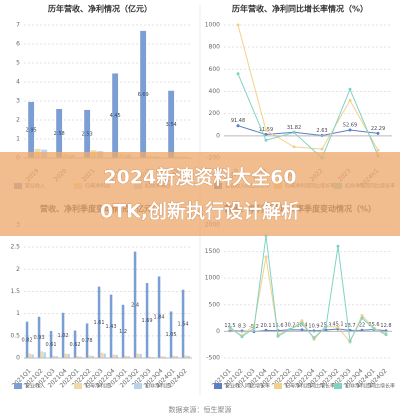 The width and height of the screenshot is (400, 419). Describe the element at coordinates (200, 409) in the screenshot. I see `source: 数据来源：恒生聚源` at that location.